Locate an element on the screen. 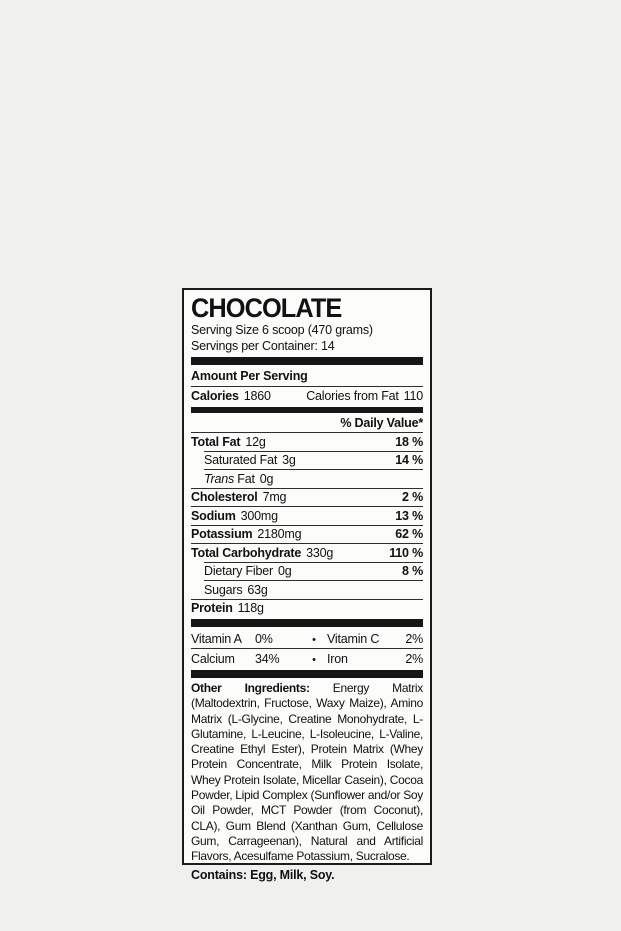  calories-row: Calories 1860 Calories from Fat 110 is located at coordinates (307, 396).